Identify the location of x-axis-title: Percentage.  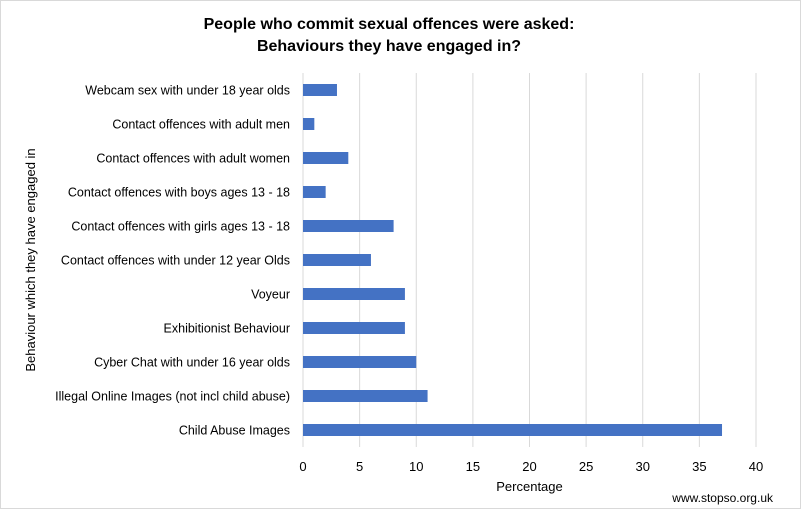
(529, 486).